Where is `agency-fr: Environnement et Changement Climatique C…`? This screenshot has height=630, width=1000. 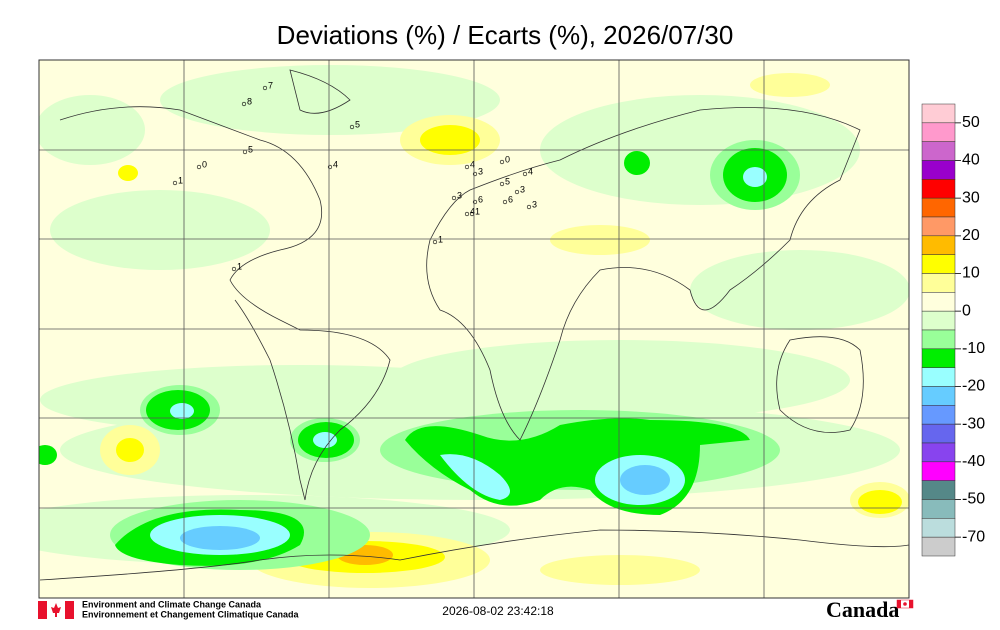 agency-fr: Environnement et Changement Climatique C… is located at coordinates (191, 614).